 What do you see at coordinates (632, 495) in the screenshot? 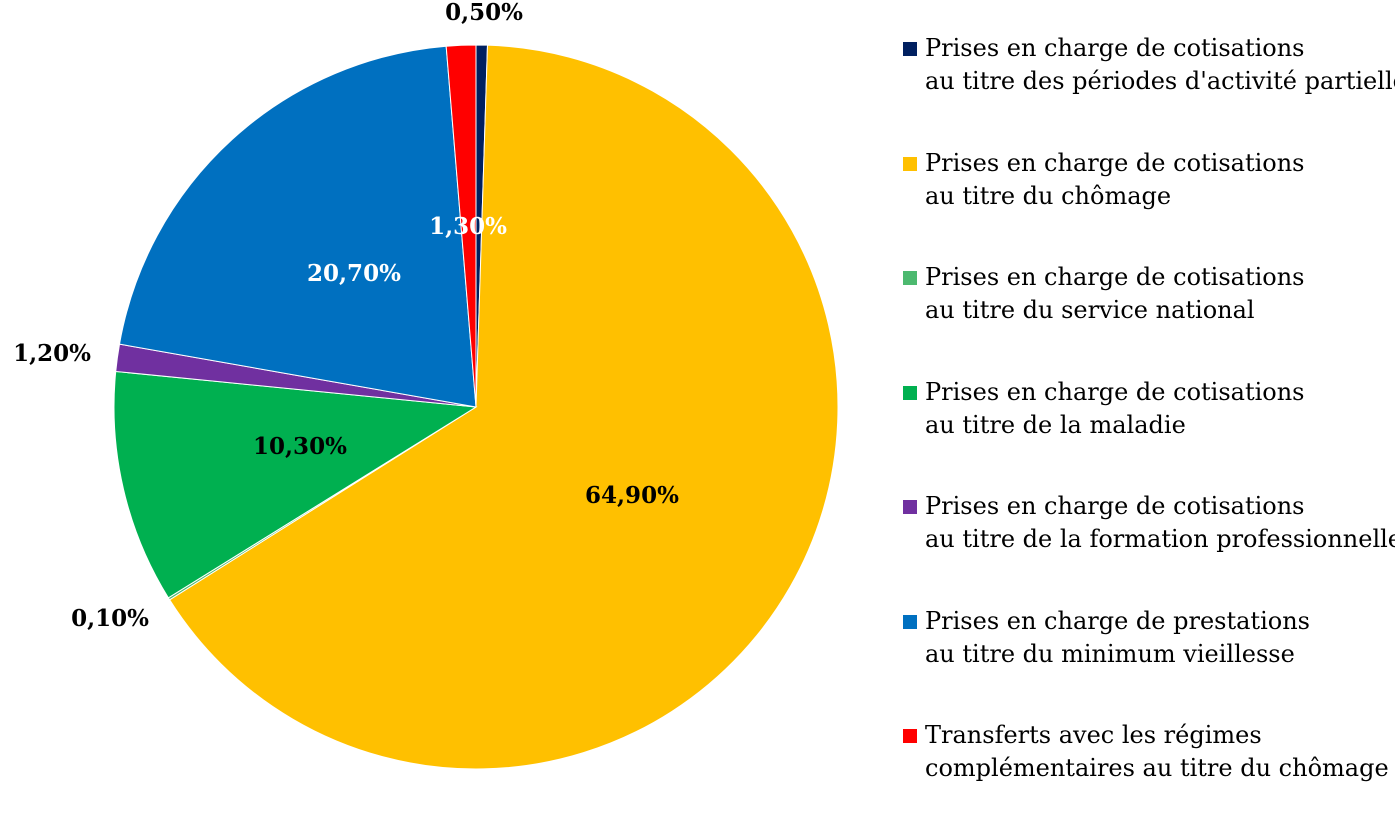
I see `slice-data-label: 64,90%` at bounding box center [632, 495].